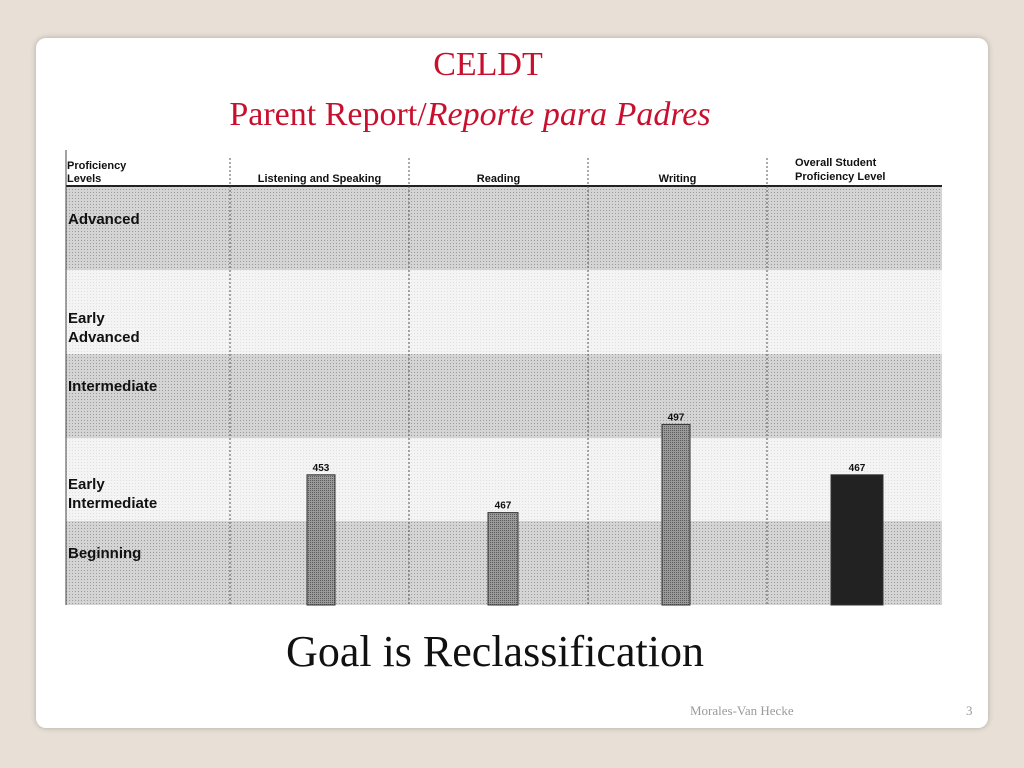 The width and height of the screenshot is (1024, 768). I want to click on subtitle-italic: Reporte para Padres, so click(568, 114).